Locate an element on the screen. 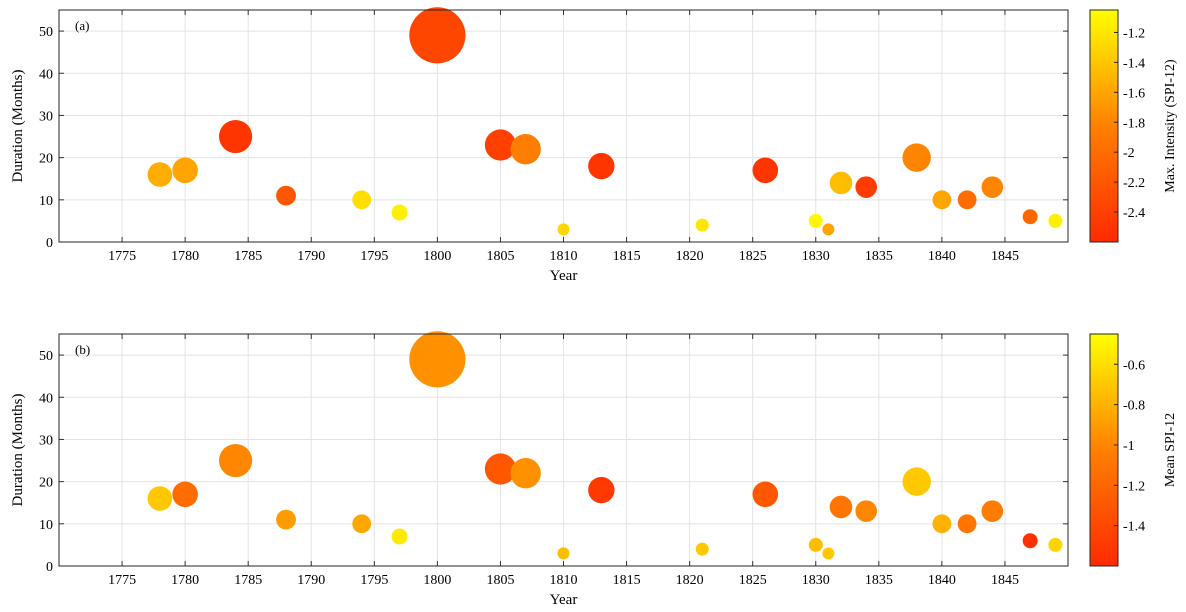 The image size is (1186, 612). colorbar-tick-label: -1.4 is located at coordinates (1134, 63).